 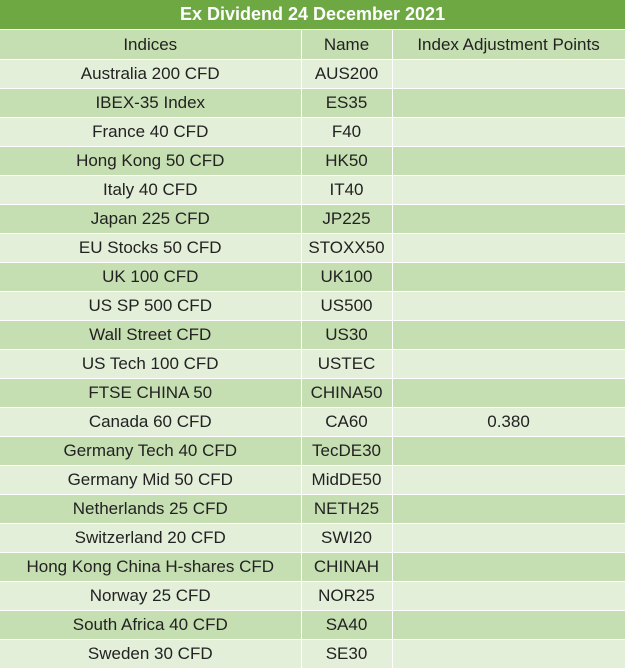 What do you see at coordinates (151, 219) in the screenshot?
I see `cell-index: Japan 225 CFD` at bounding box center [151, 219].